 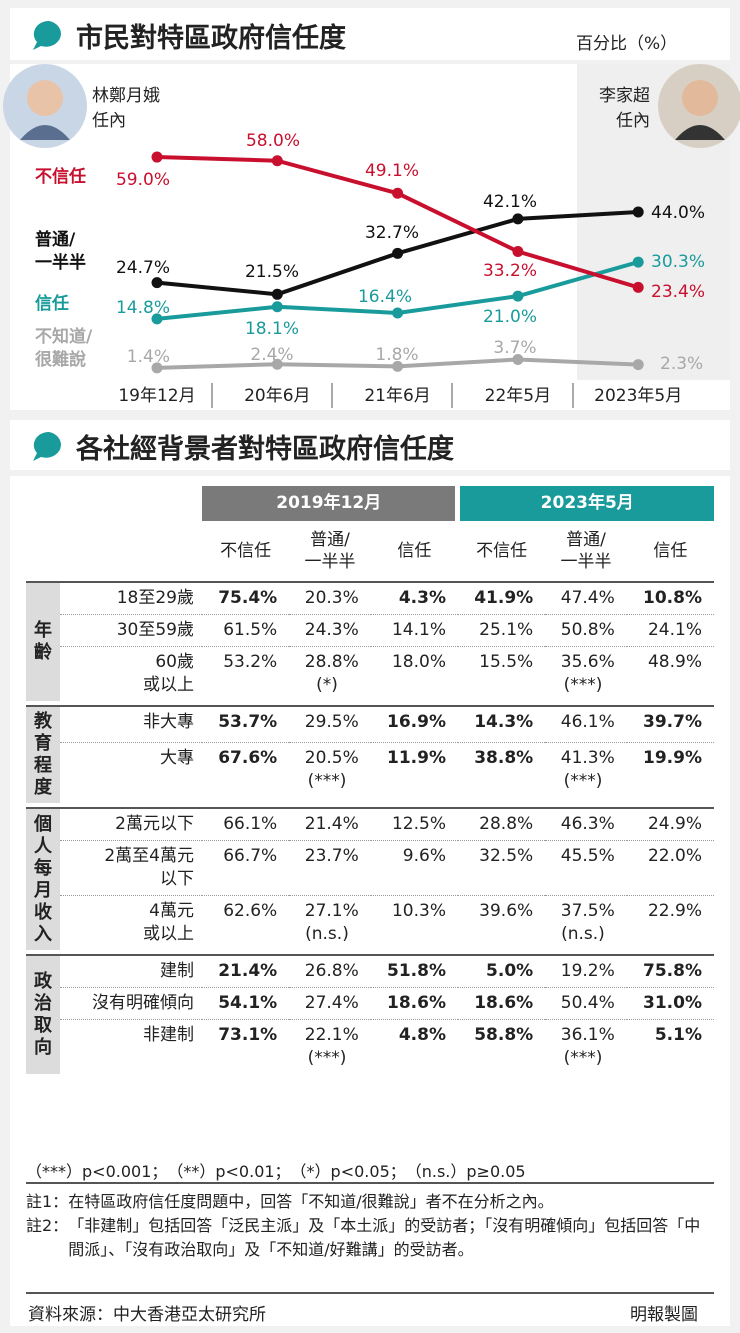 What do you see at coordinates (131, 868) in the screenshot?
I see `row-label: 2萬至4萬元 以下` at bounding box center [131, 868].